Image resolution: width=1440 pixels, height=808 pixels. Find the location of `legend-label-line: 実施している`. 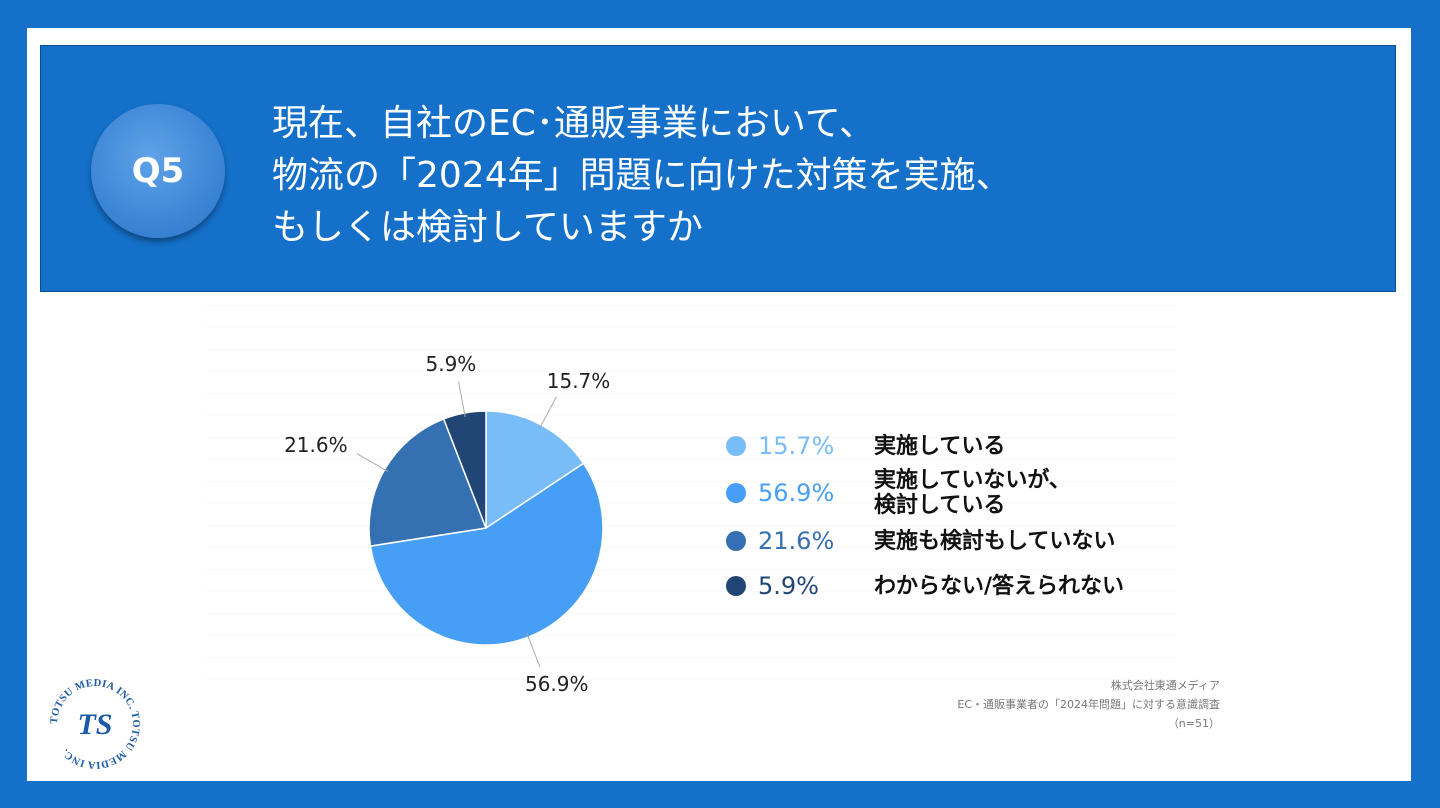

legend-label-line: 実施している is located at coordinates (940, 446).